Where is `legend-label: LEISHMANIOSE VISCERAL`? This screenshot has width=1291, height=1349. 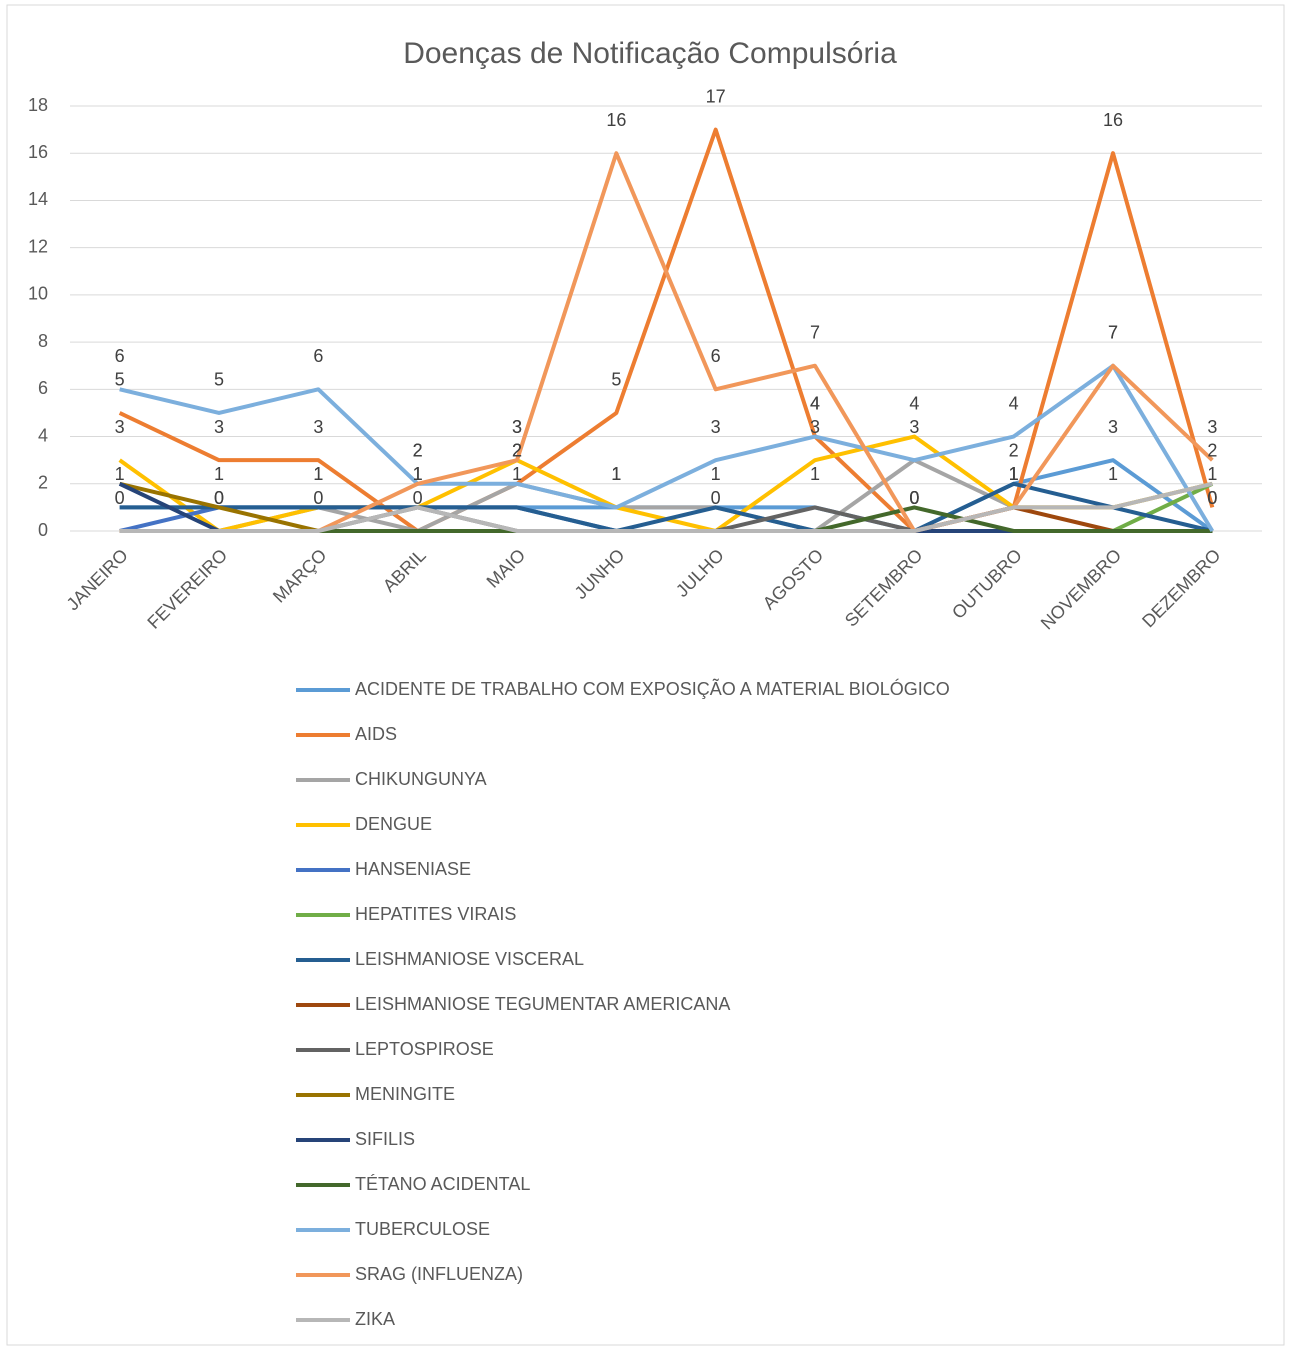
legend-label: LEISHMANIOSE VISCERAL is located at coordinates (469, 959).